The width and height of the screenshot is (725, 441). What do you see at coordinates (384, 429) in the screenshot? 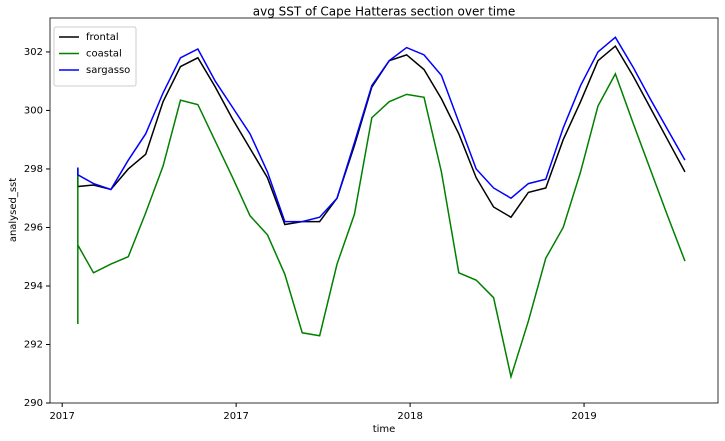
I see `x-axis-label: time` at bounding box center [384, 429].